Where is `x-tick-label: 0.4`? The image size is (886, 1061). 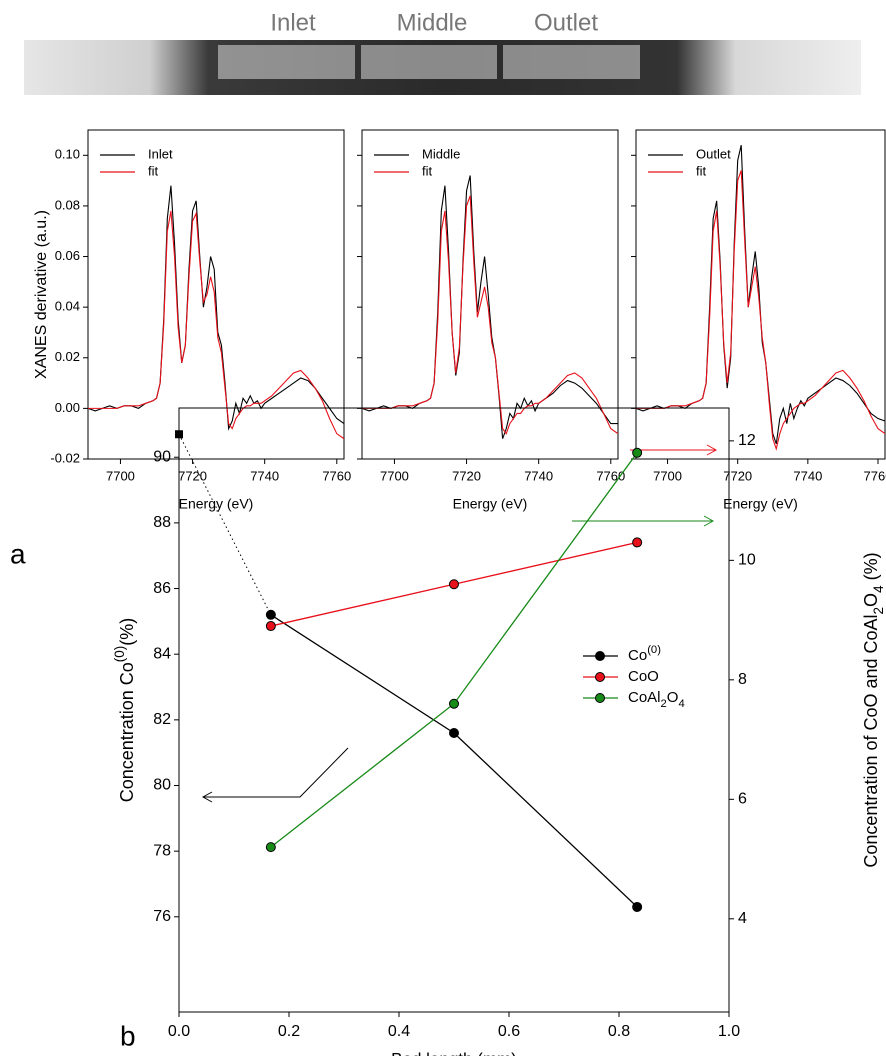 x-tick-label: 0.4 is located at coordinates (399, 1031).